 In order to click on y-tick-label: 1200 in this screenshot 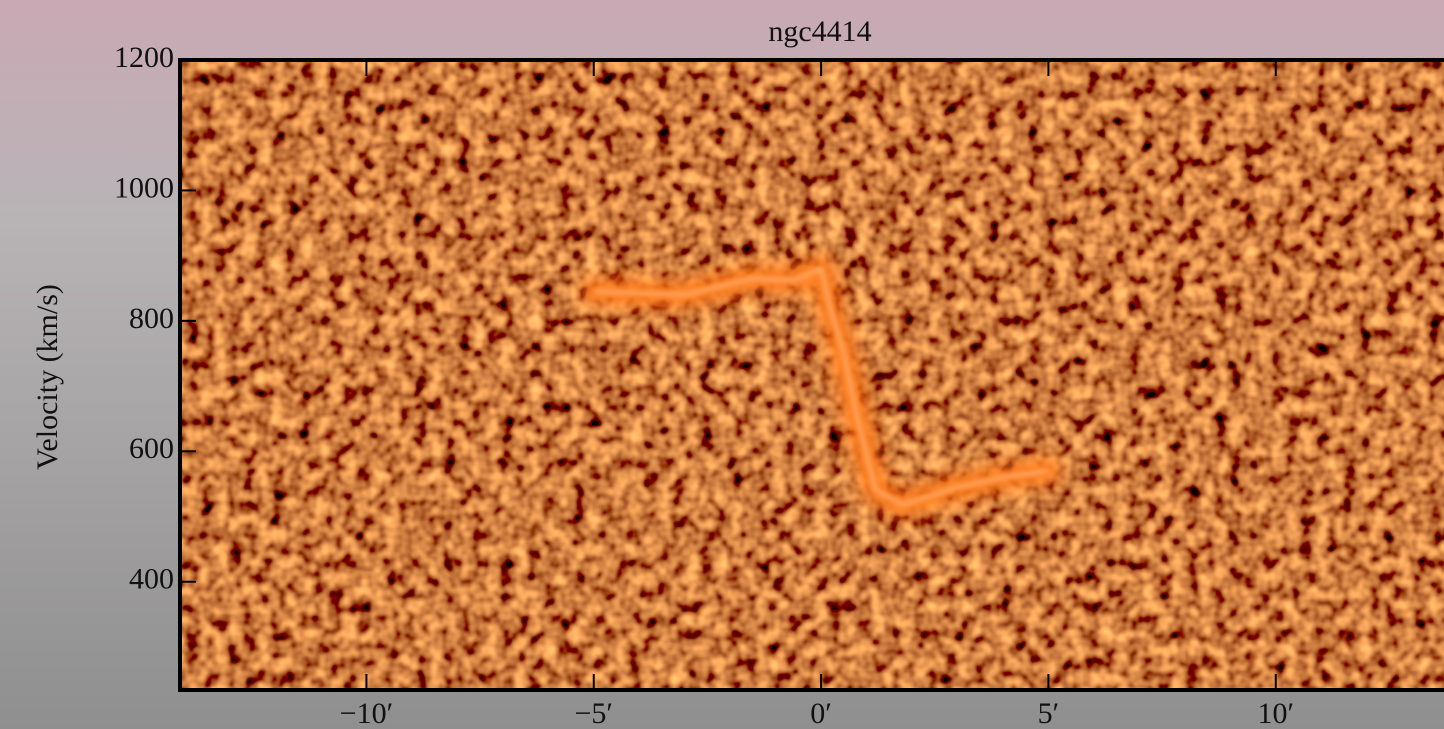, I will do `click(144, 57)`.